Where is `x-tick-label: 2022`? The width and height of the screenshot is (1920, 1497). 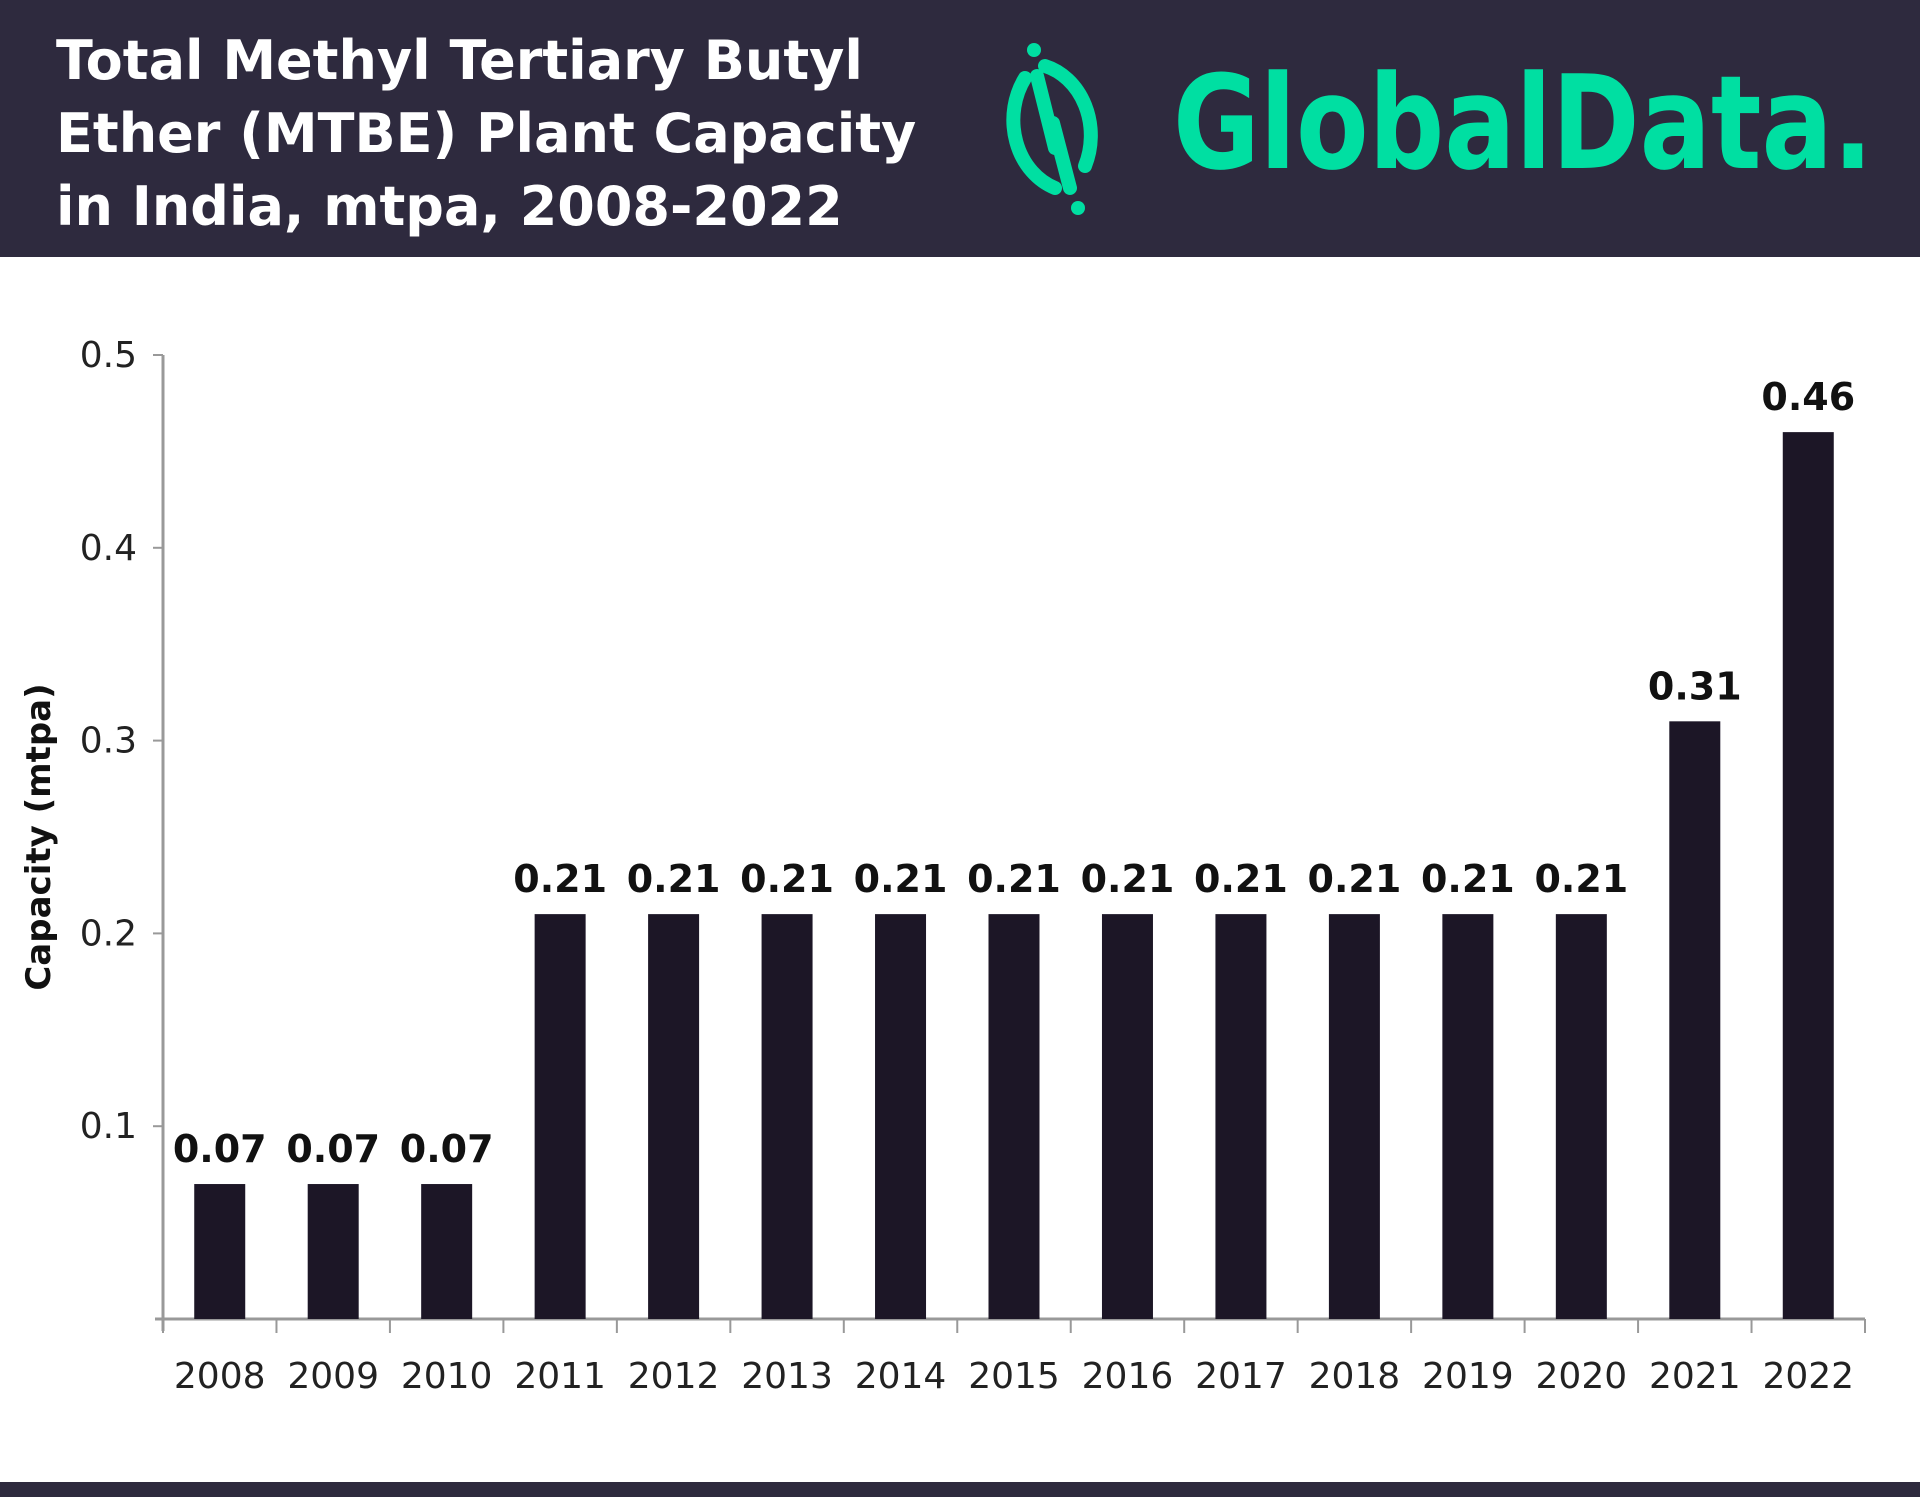 x-tick-label: 2022 is located at coordinates (1808, 1376).